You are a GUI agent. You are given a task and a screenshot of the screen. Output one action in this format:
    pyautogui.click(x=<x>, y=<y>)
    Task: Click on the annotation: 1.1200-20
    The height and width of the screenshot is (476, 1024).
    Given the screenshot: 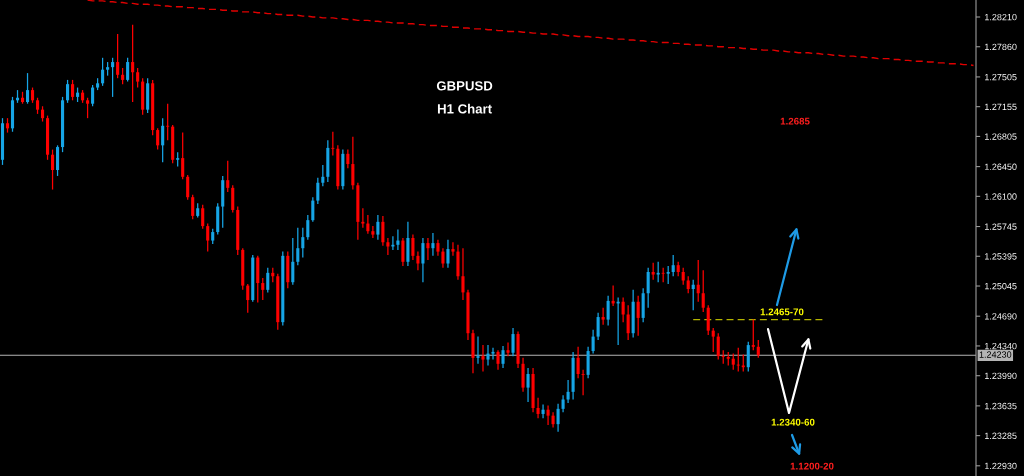 What is the action you would take?
    pyautogui.click(x=812, y=466)
    